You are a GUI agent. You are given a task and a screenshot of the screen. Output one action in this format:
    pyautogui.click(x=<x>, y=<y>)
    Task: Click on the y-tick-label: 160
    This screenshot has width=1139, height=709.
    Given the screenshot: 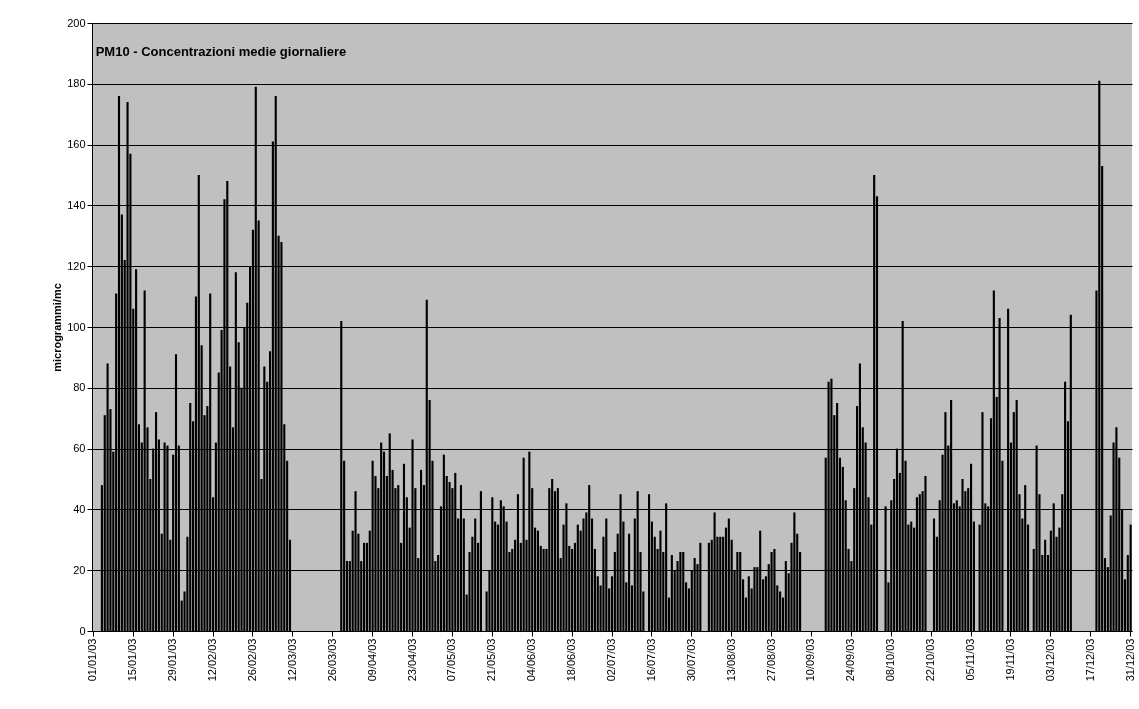 What is the action you would take?
    pyautogui.click(x=76, y=144)
    